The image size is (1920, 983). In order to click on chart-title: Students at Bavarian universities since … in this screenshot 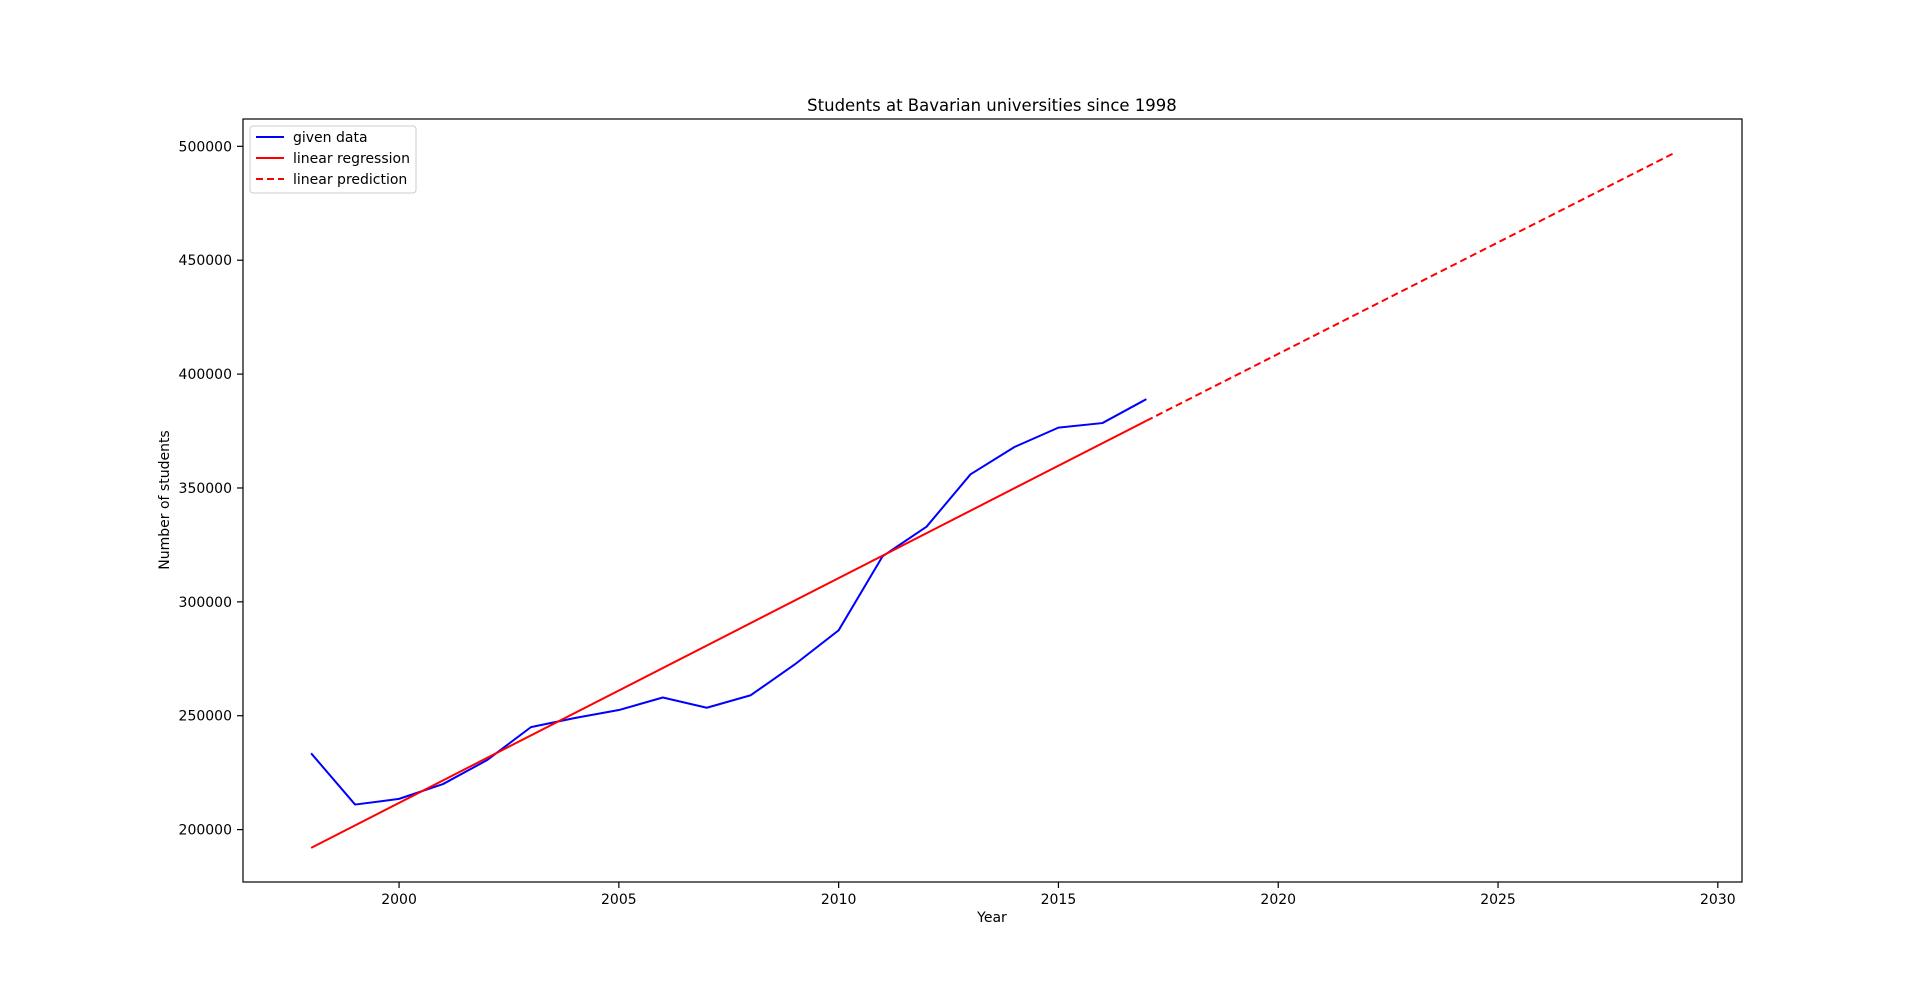, I will do `click(992, 105)`.